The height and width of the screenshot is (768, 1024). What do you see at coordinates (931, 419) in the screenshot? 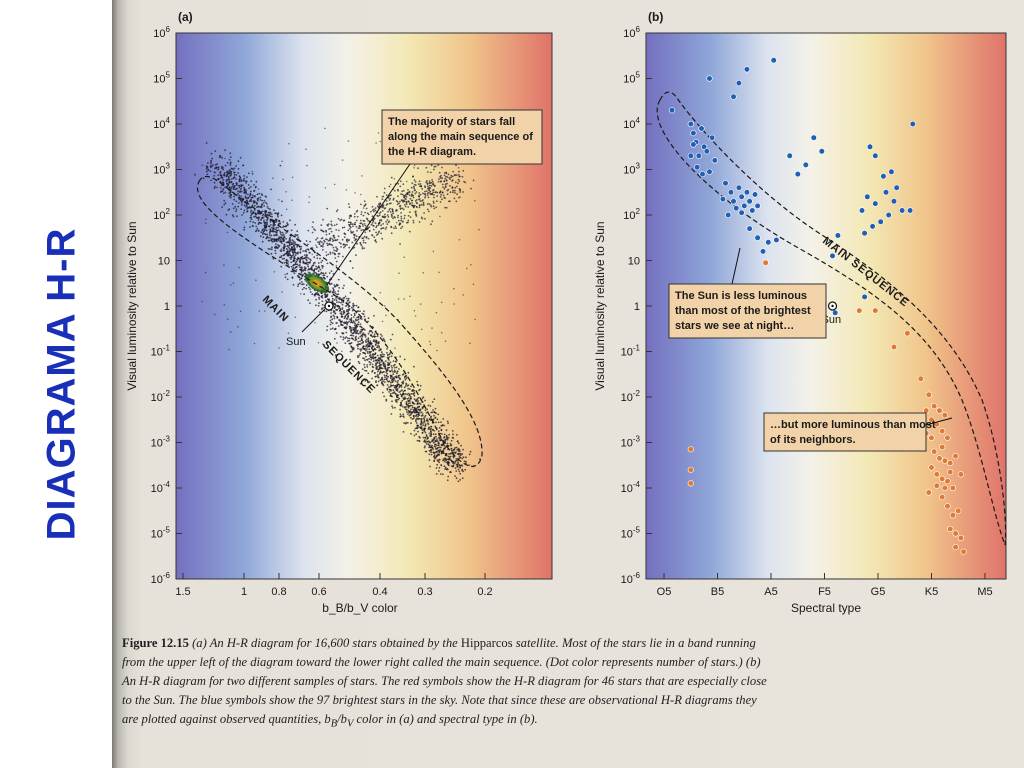
I see `red-star-point` at bounding box center [931, 419].